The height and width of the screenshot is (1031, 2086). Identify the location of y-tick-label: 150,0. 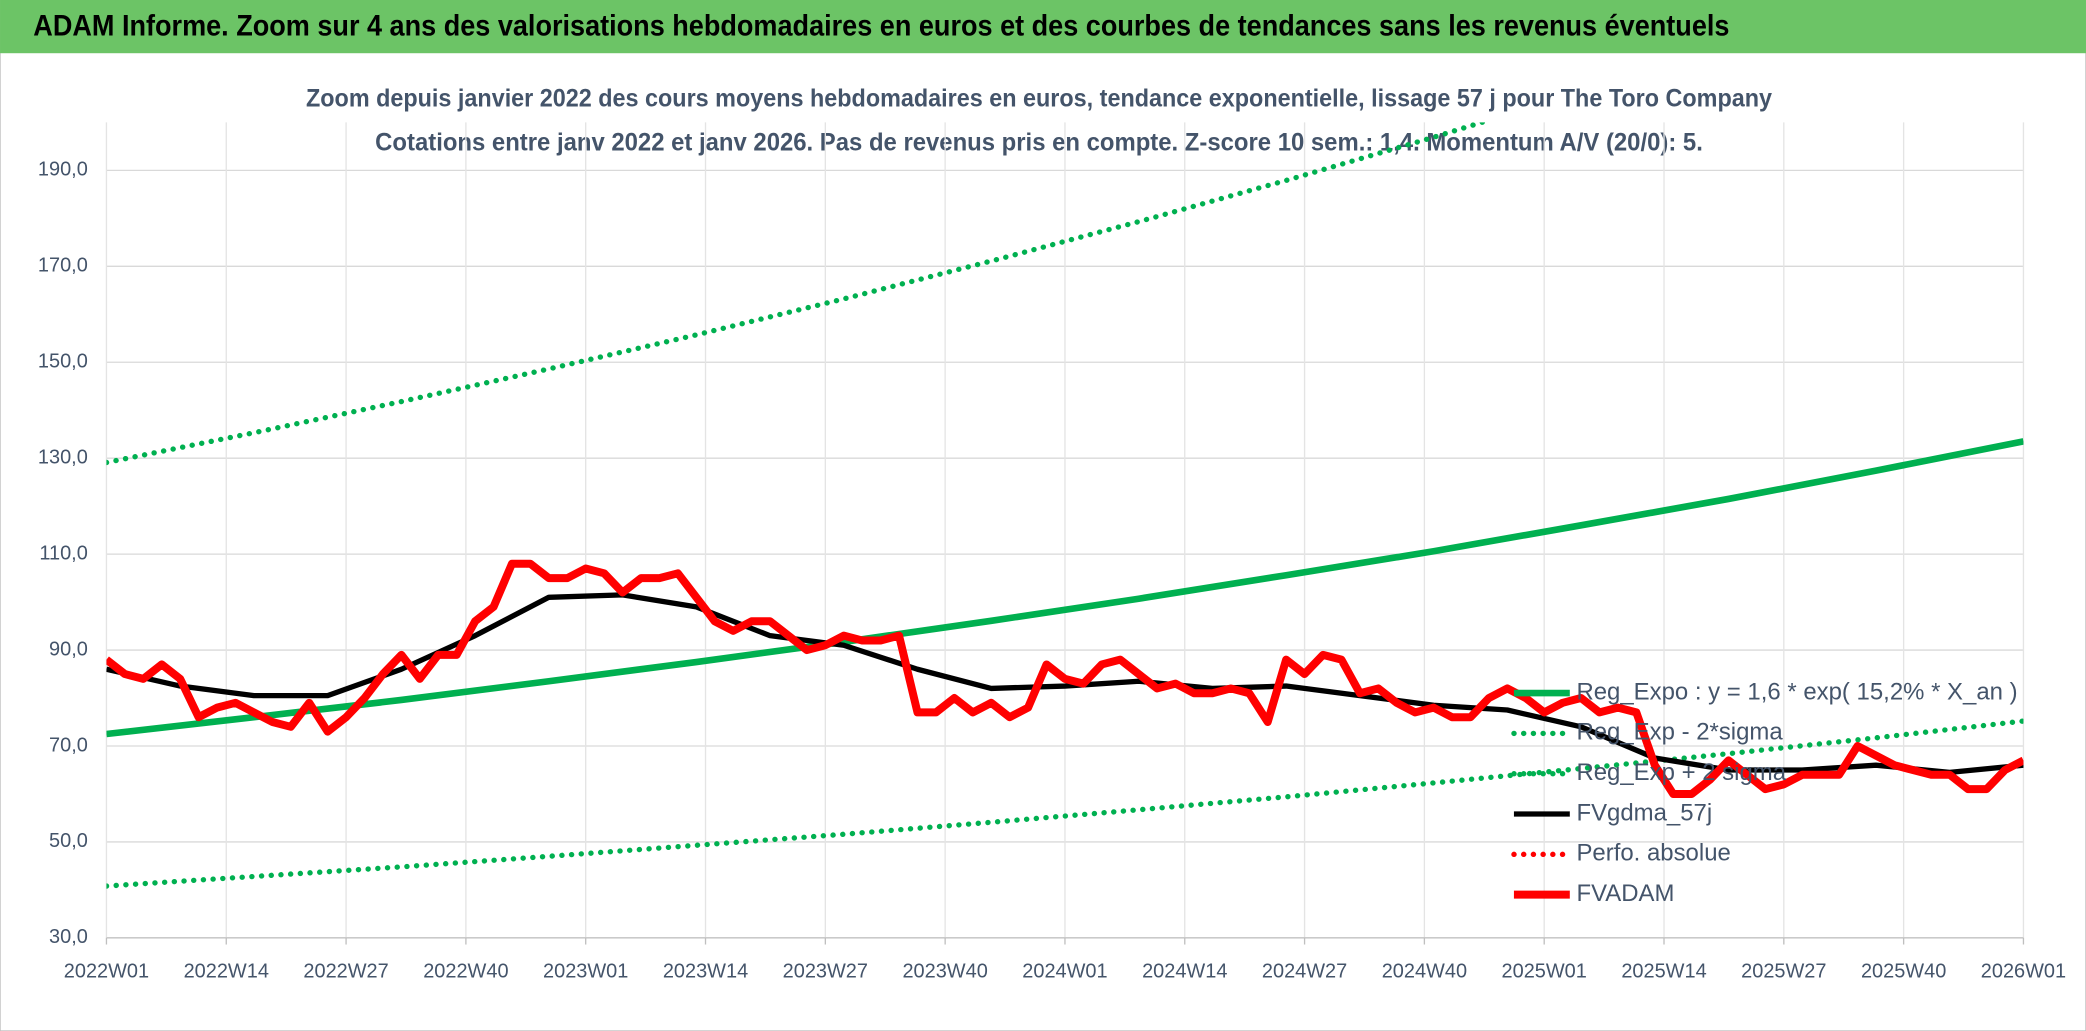
(63, 362).